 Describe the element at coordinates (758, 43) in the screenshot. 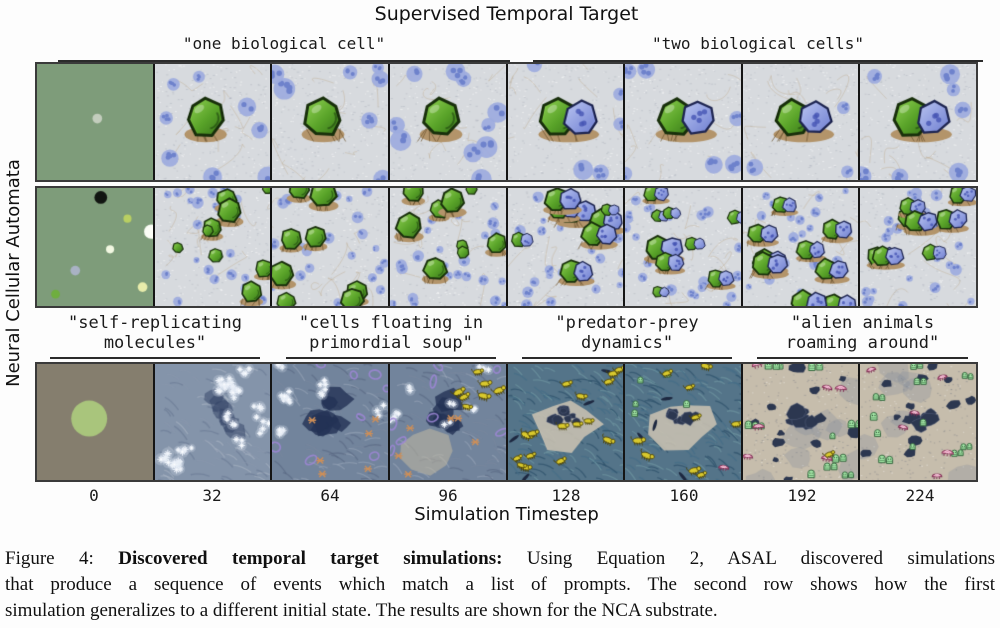

I see `prompt-text: "two biological cells"` at that location.